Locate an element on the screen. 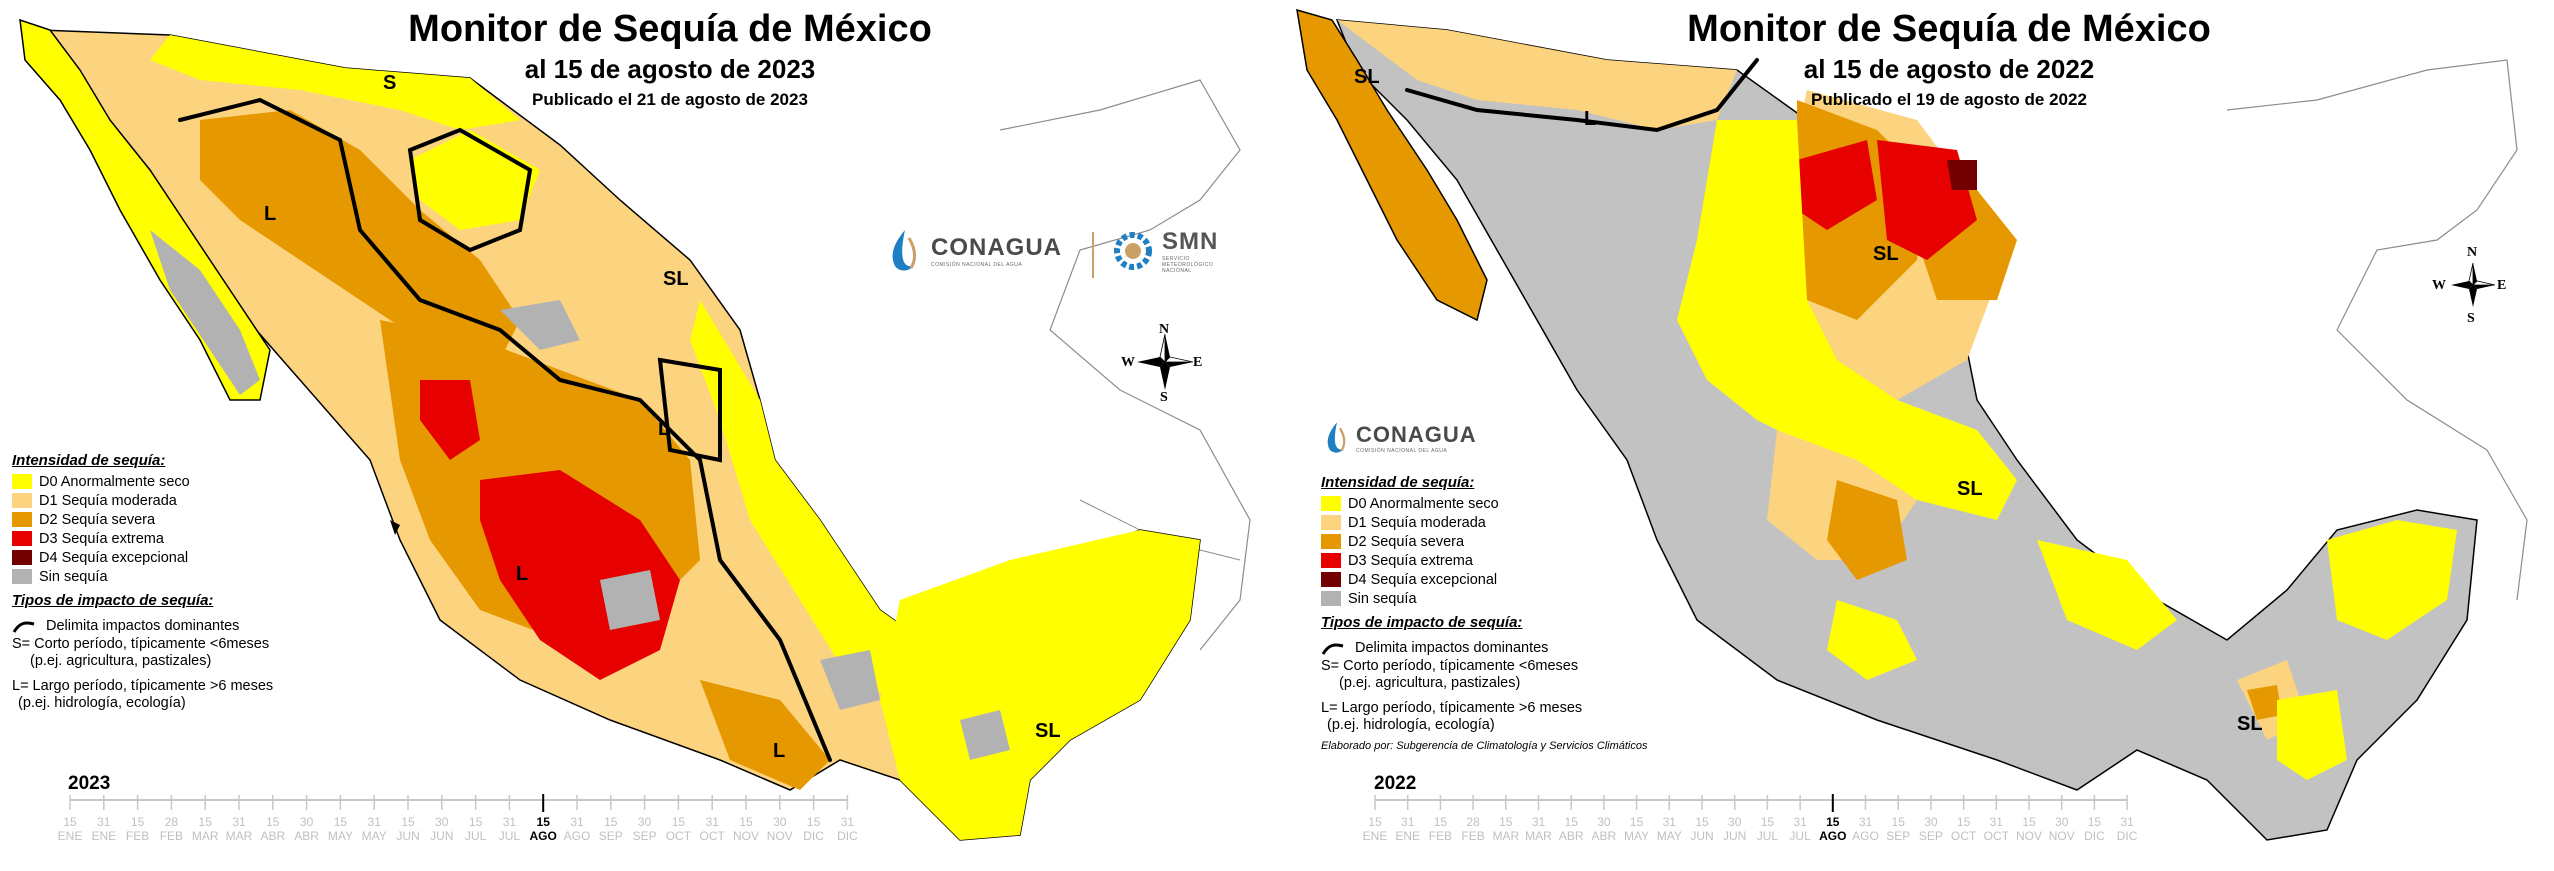  legend-item: D3 Sequía extrema is located at coordinates (1484, 560).